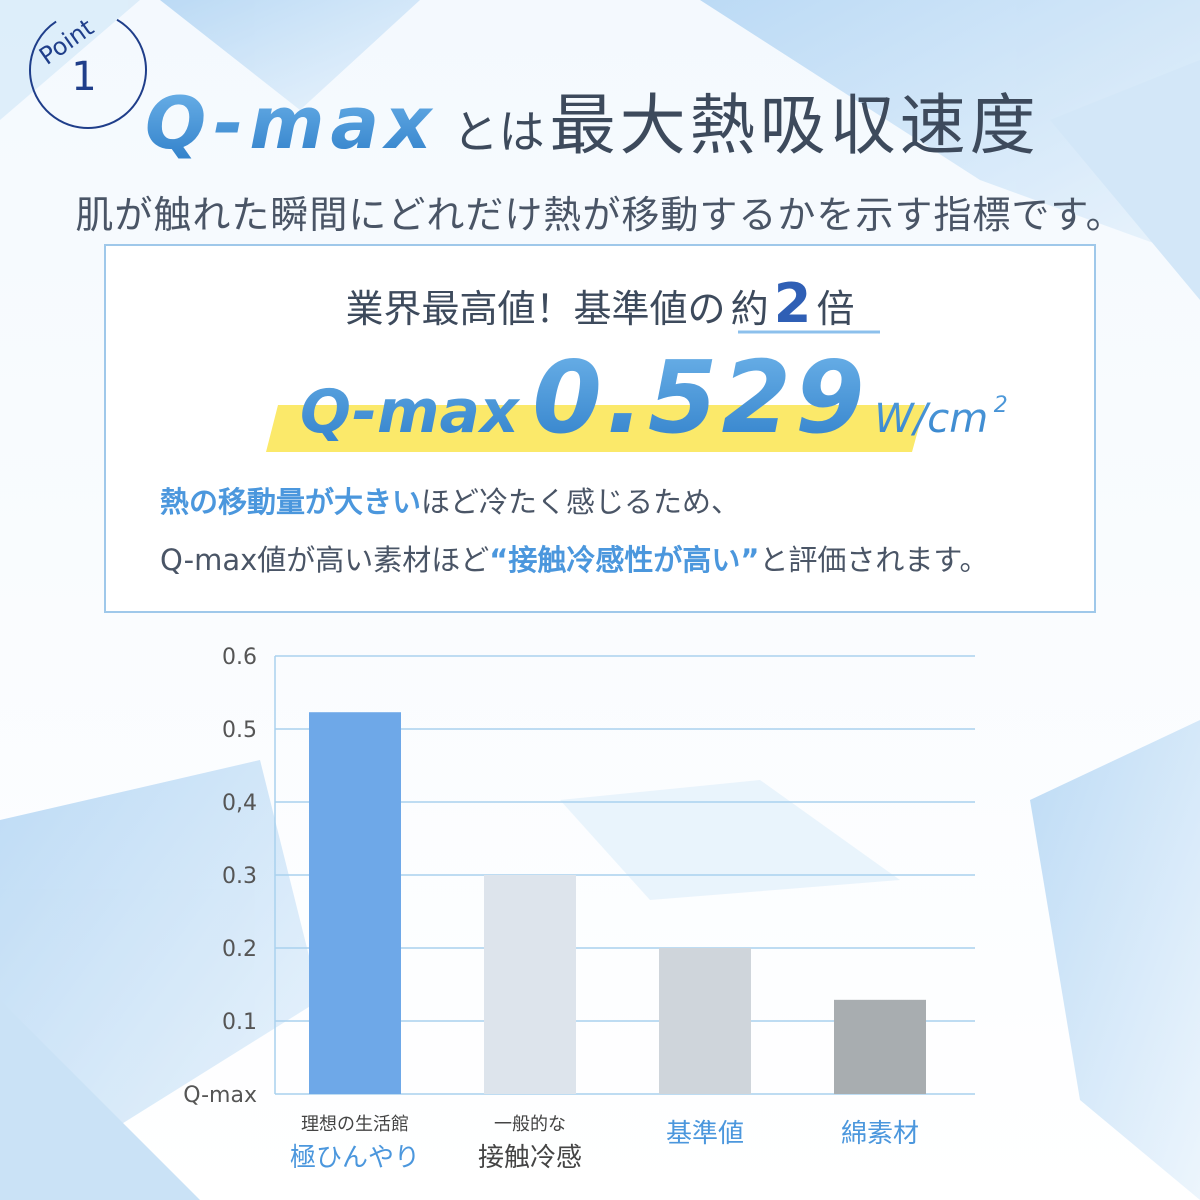 This screenshot has width=1200, height=1200. I want to click on y-tick-label: Q-max, so click(220, 1095).